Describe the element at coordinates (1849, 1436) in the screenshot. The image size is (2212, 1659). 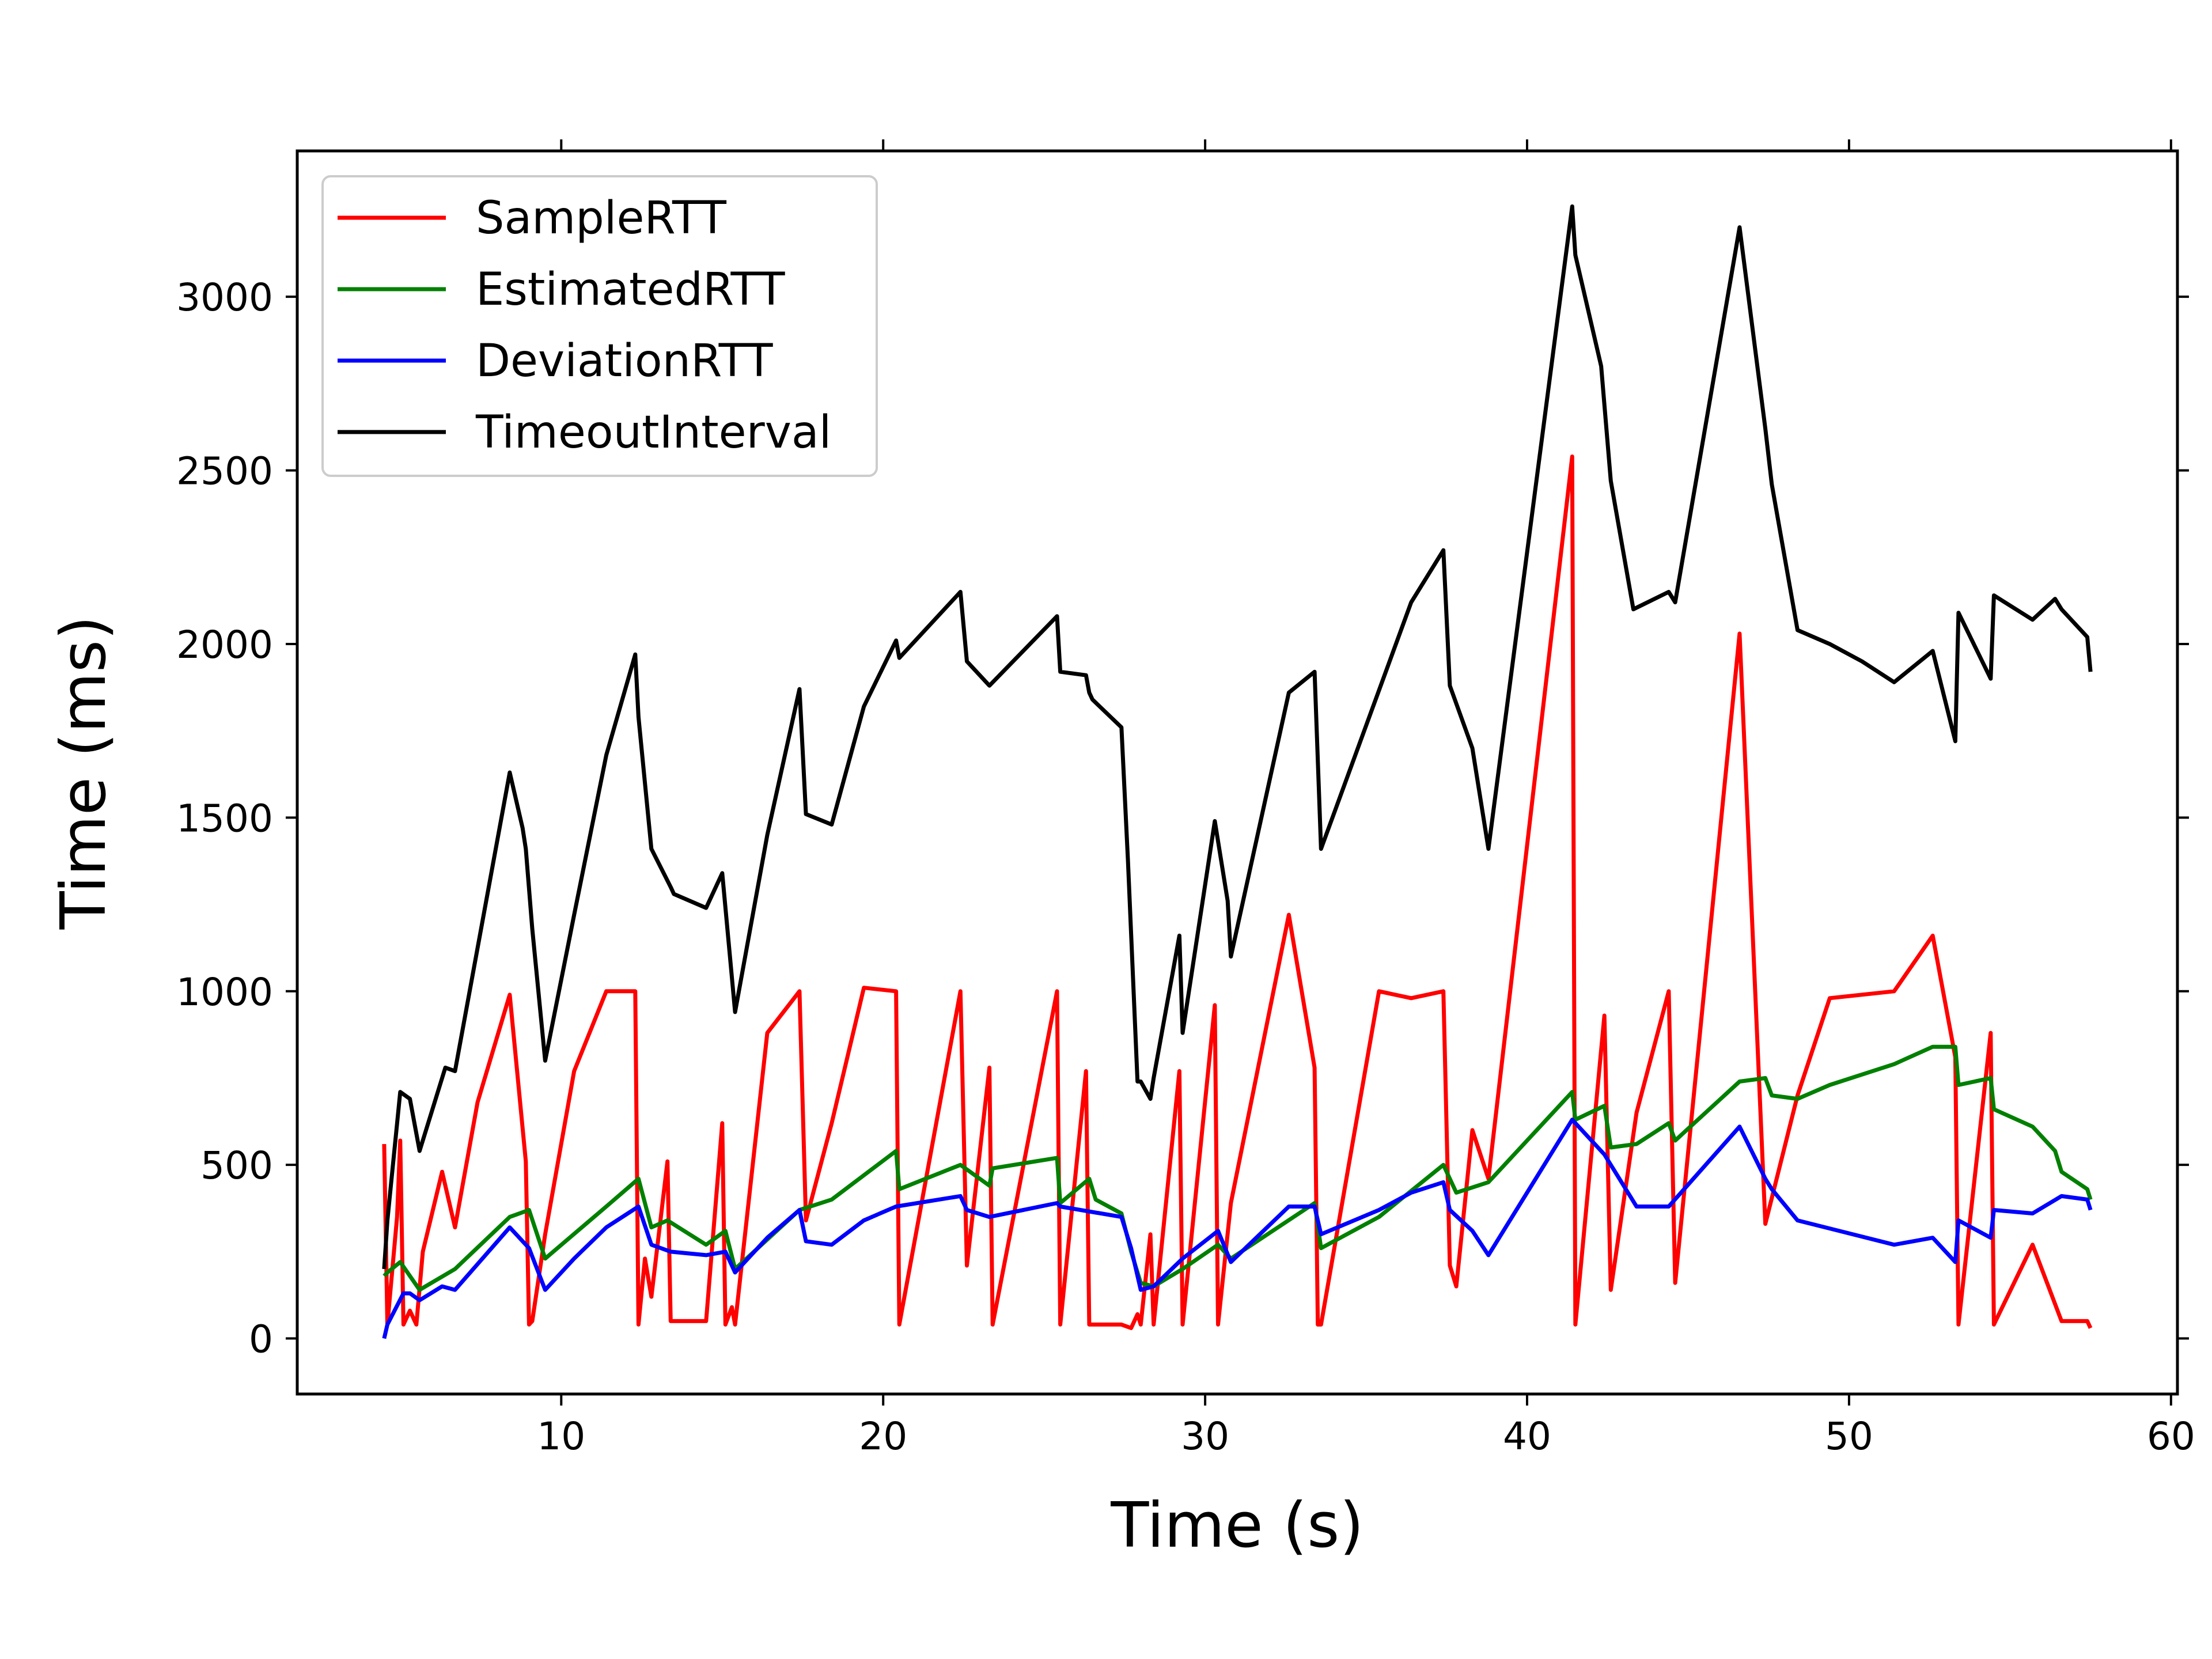
I see `x-tick-label: 50` at that location.